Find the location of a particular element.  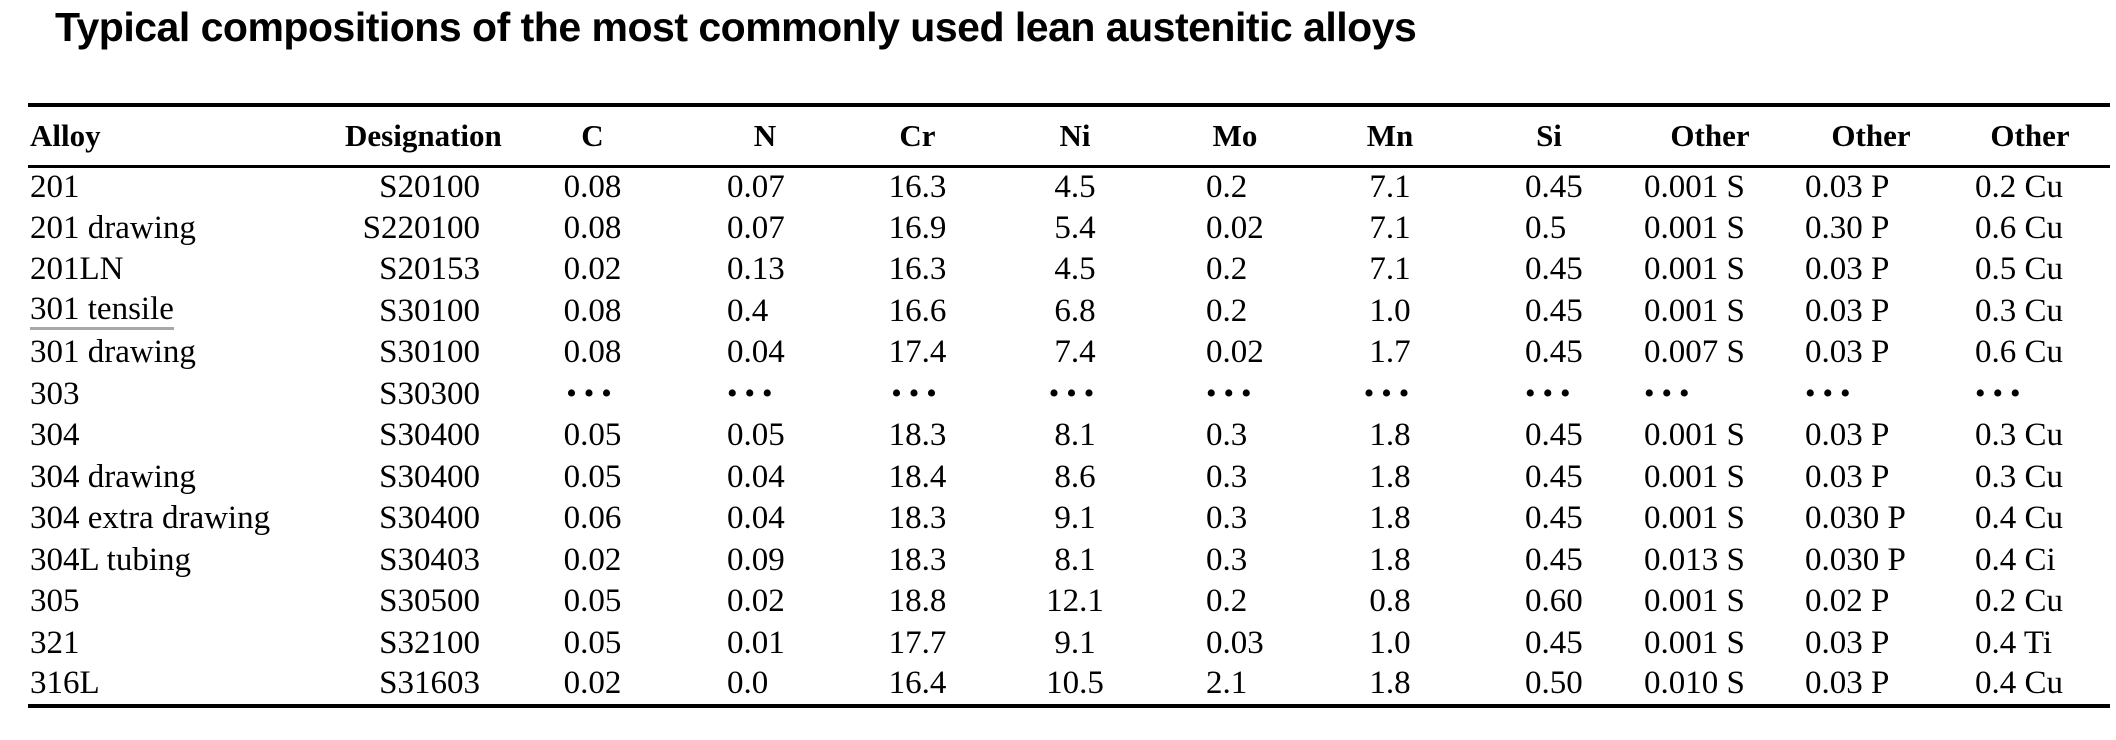

alloy-cell: 201LN is located at coordinates (77, 269).